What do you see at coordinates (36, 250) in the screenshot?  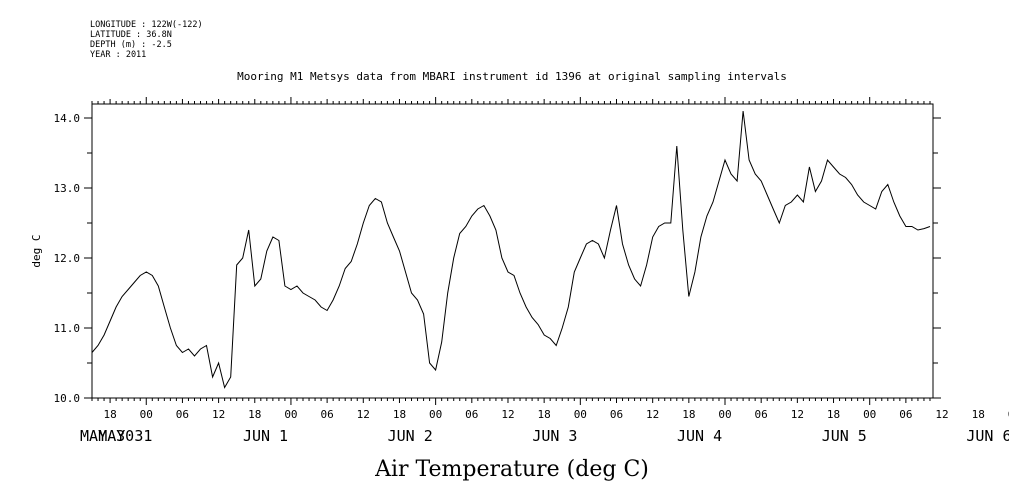 I see `y-axis-label: deg C` at bounding box center [36, 250].